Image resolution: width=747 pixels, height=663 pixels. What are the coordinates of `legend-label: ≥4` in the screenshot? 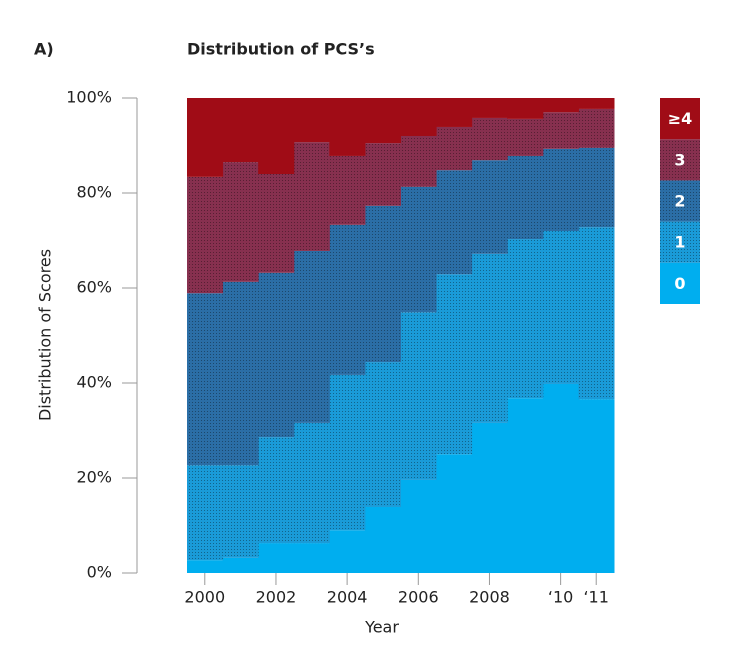 It's located at (680, 118).